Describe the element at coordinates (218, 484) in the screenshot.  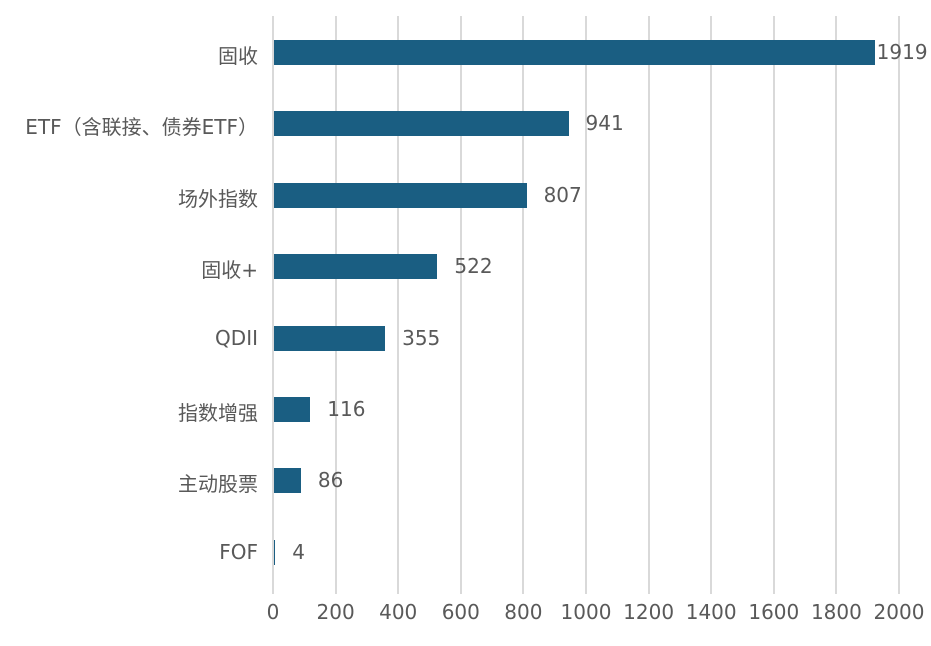
I see `category-label: 主动股票` at that location.